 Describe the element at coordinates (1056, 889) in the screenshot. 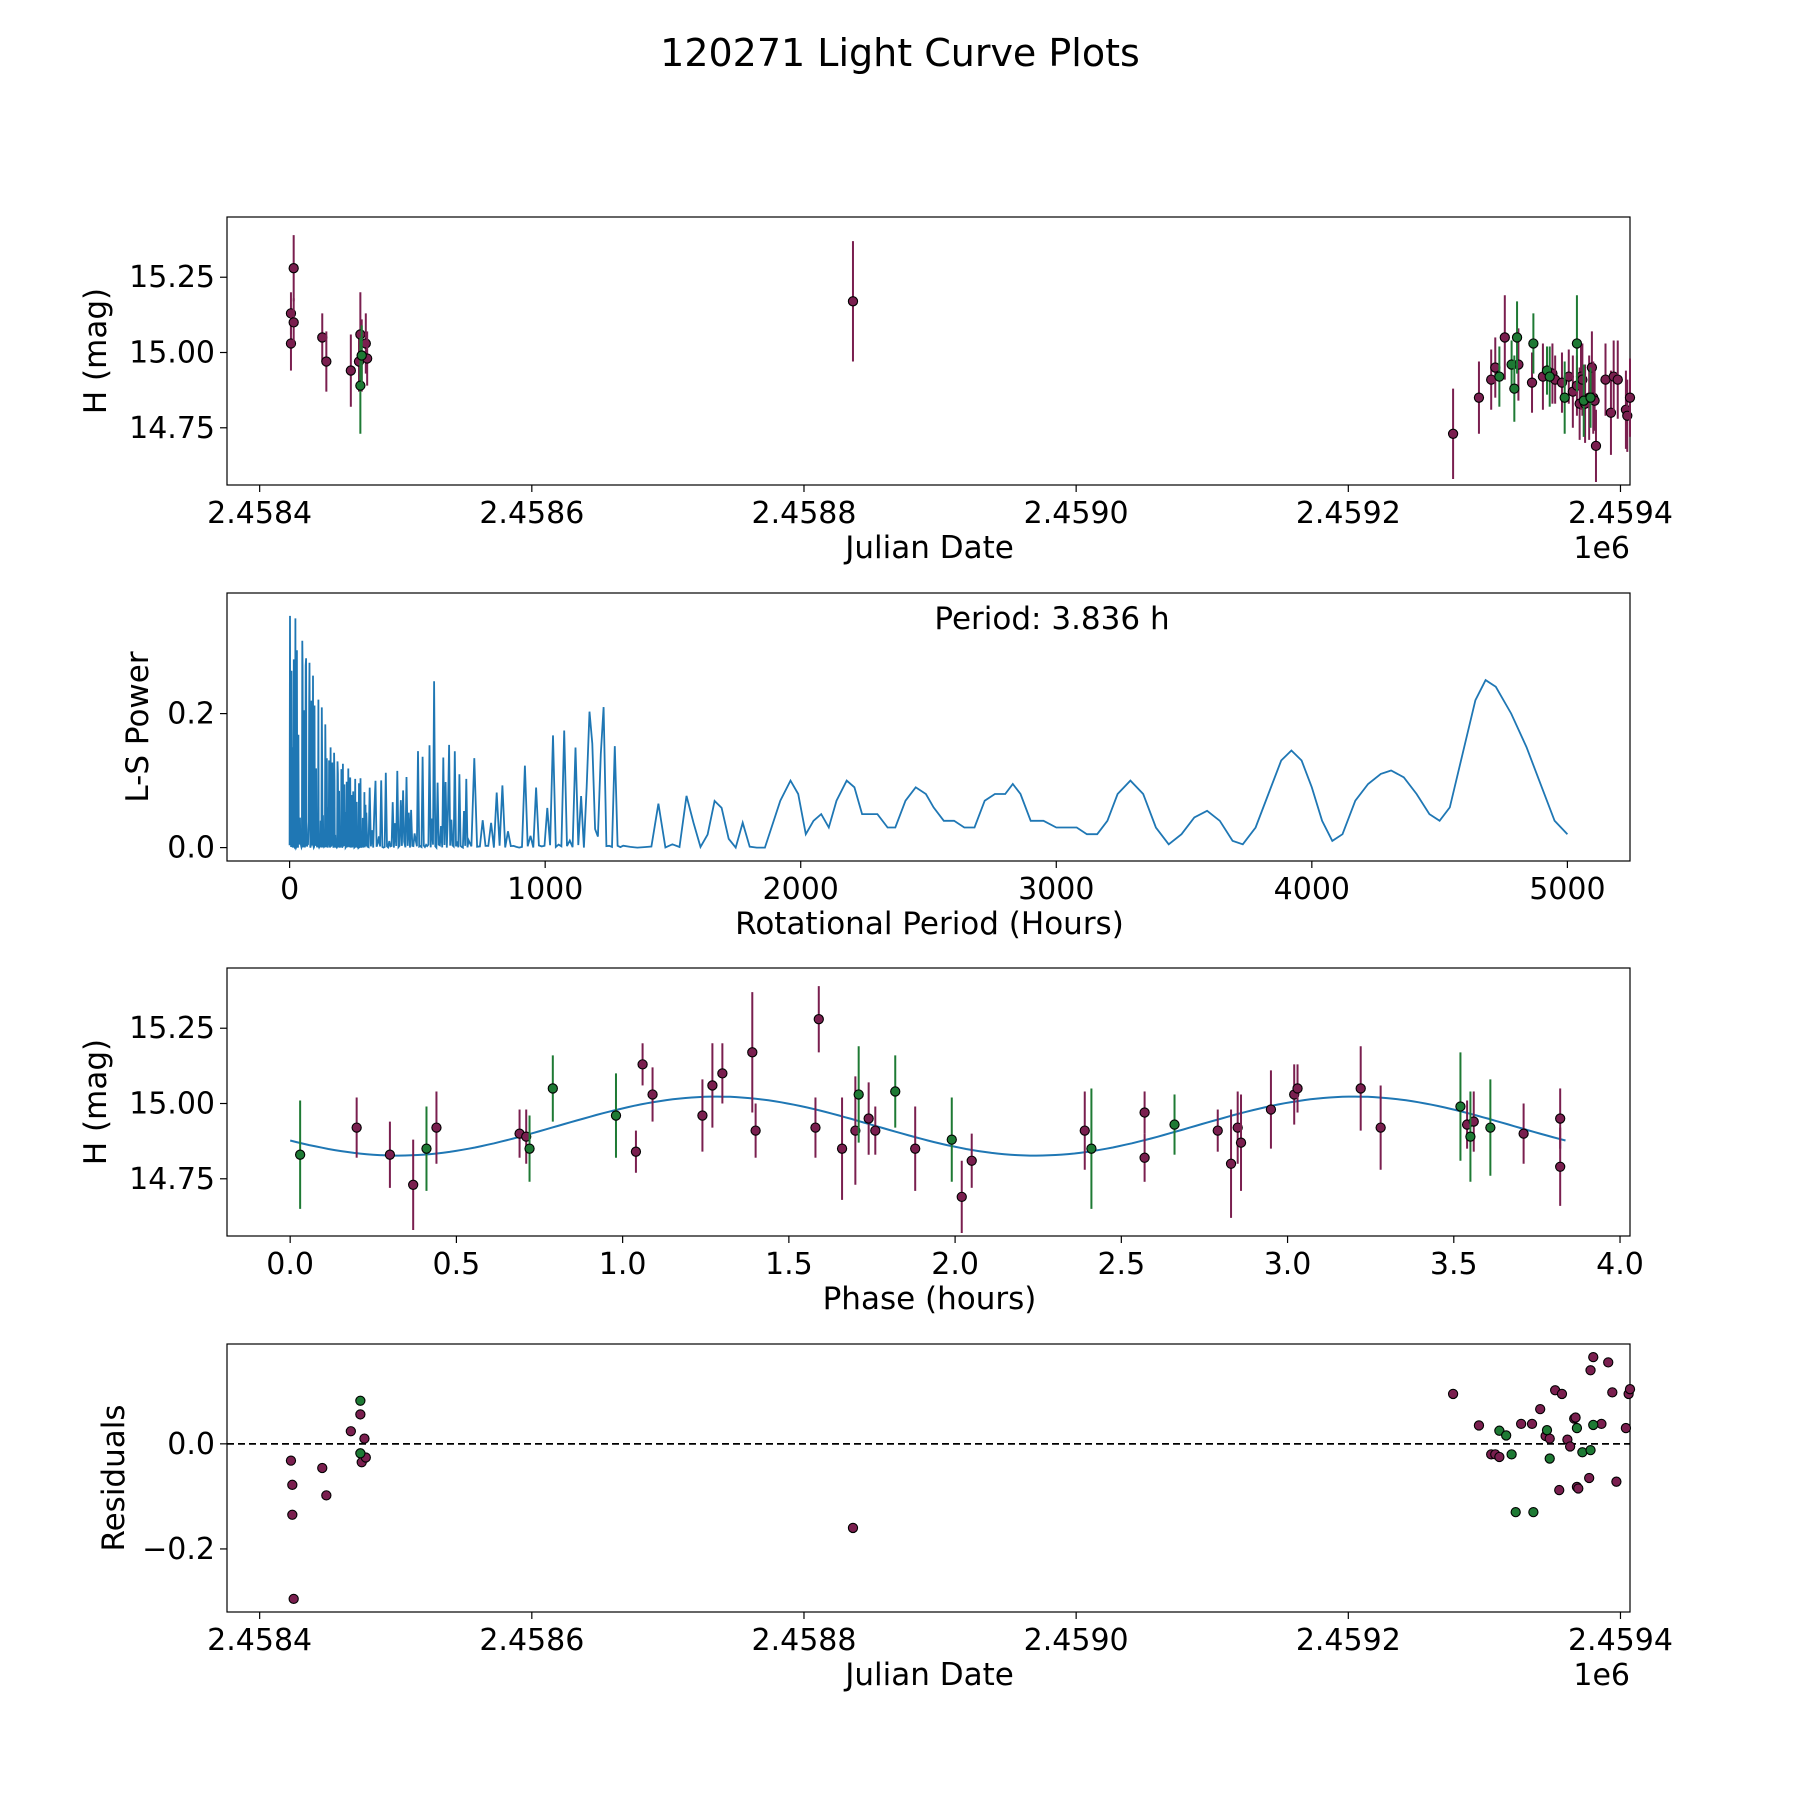

I see `x-tick-label: 3000` at that location.